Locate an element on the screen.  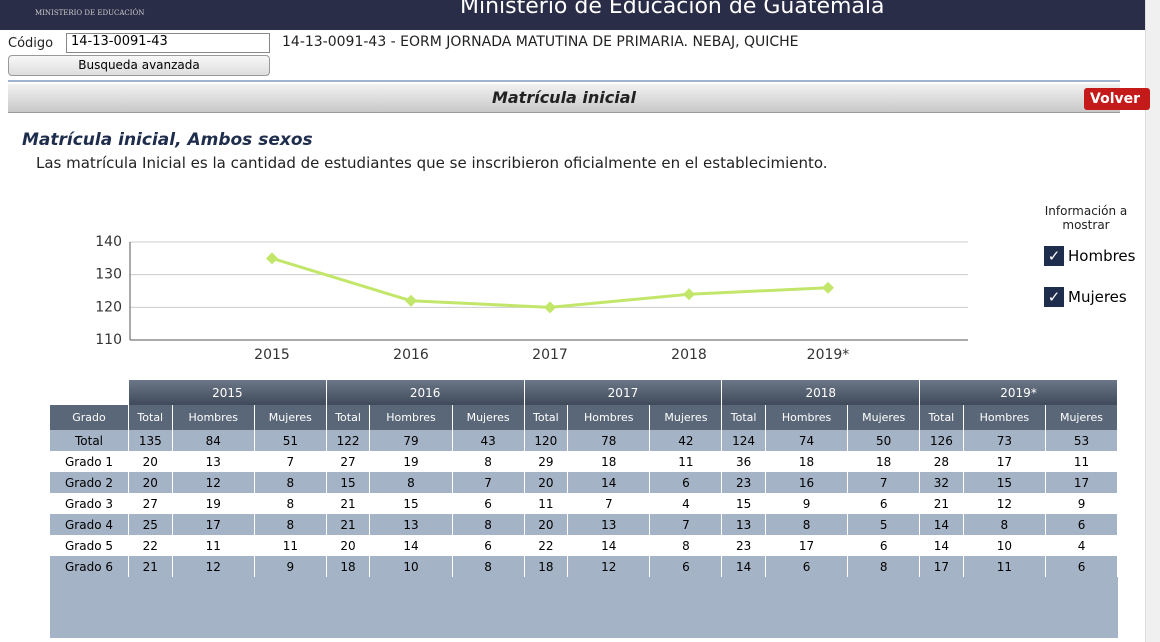
cell: 19 is located at coordinates (411, 461).